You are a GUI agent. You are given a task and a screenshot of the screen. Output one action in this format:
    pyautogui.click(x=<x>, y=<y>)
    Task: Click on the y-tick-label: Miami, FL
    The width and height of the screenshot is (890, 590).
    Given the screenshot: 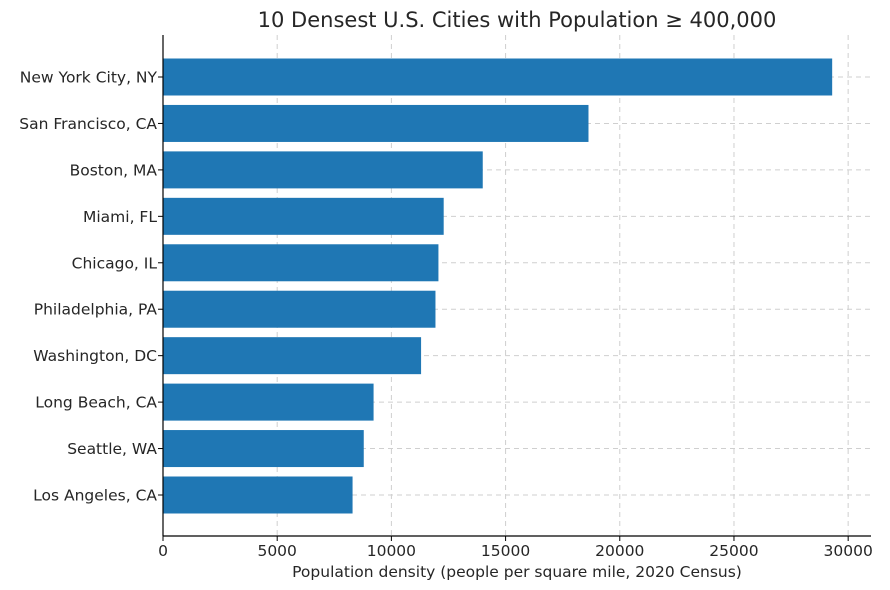 What is the action you would take?
    pyautogui.click(x=120, y=217)
    